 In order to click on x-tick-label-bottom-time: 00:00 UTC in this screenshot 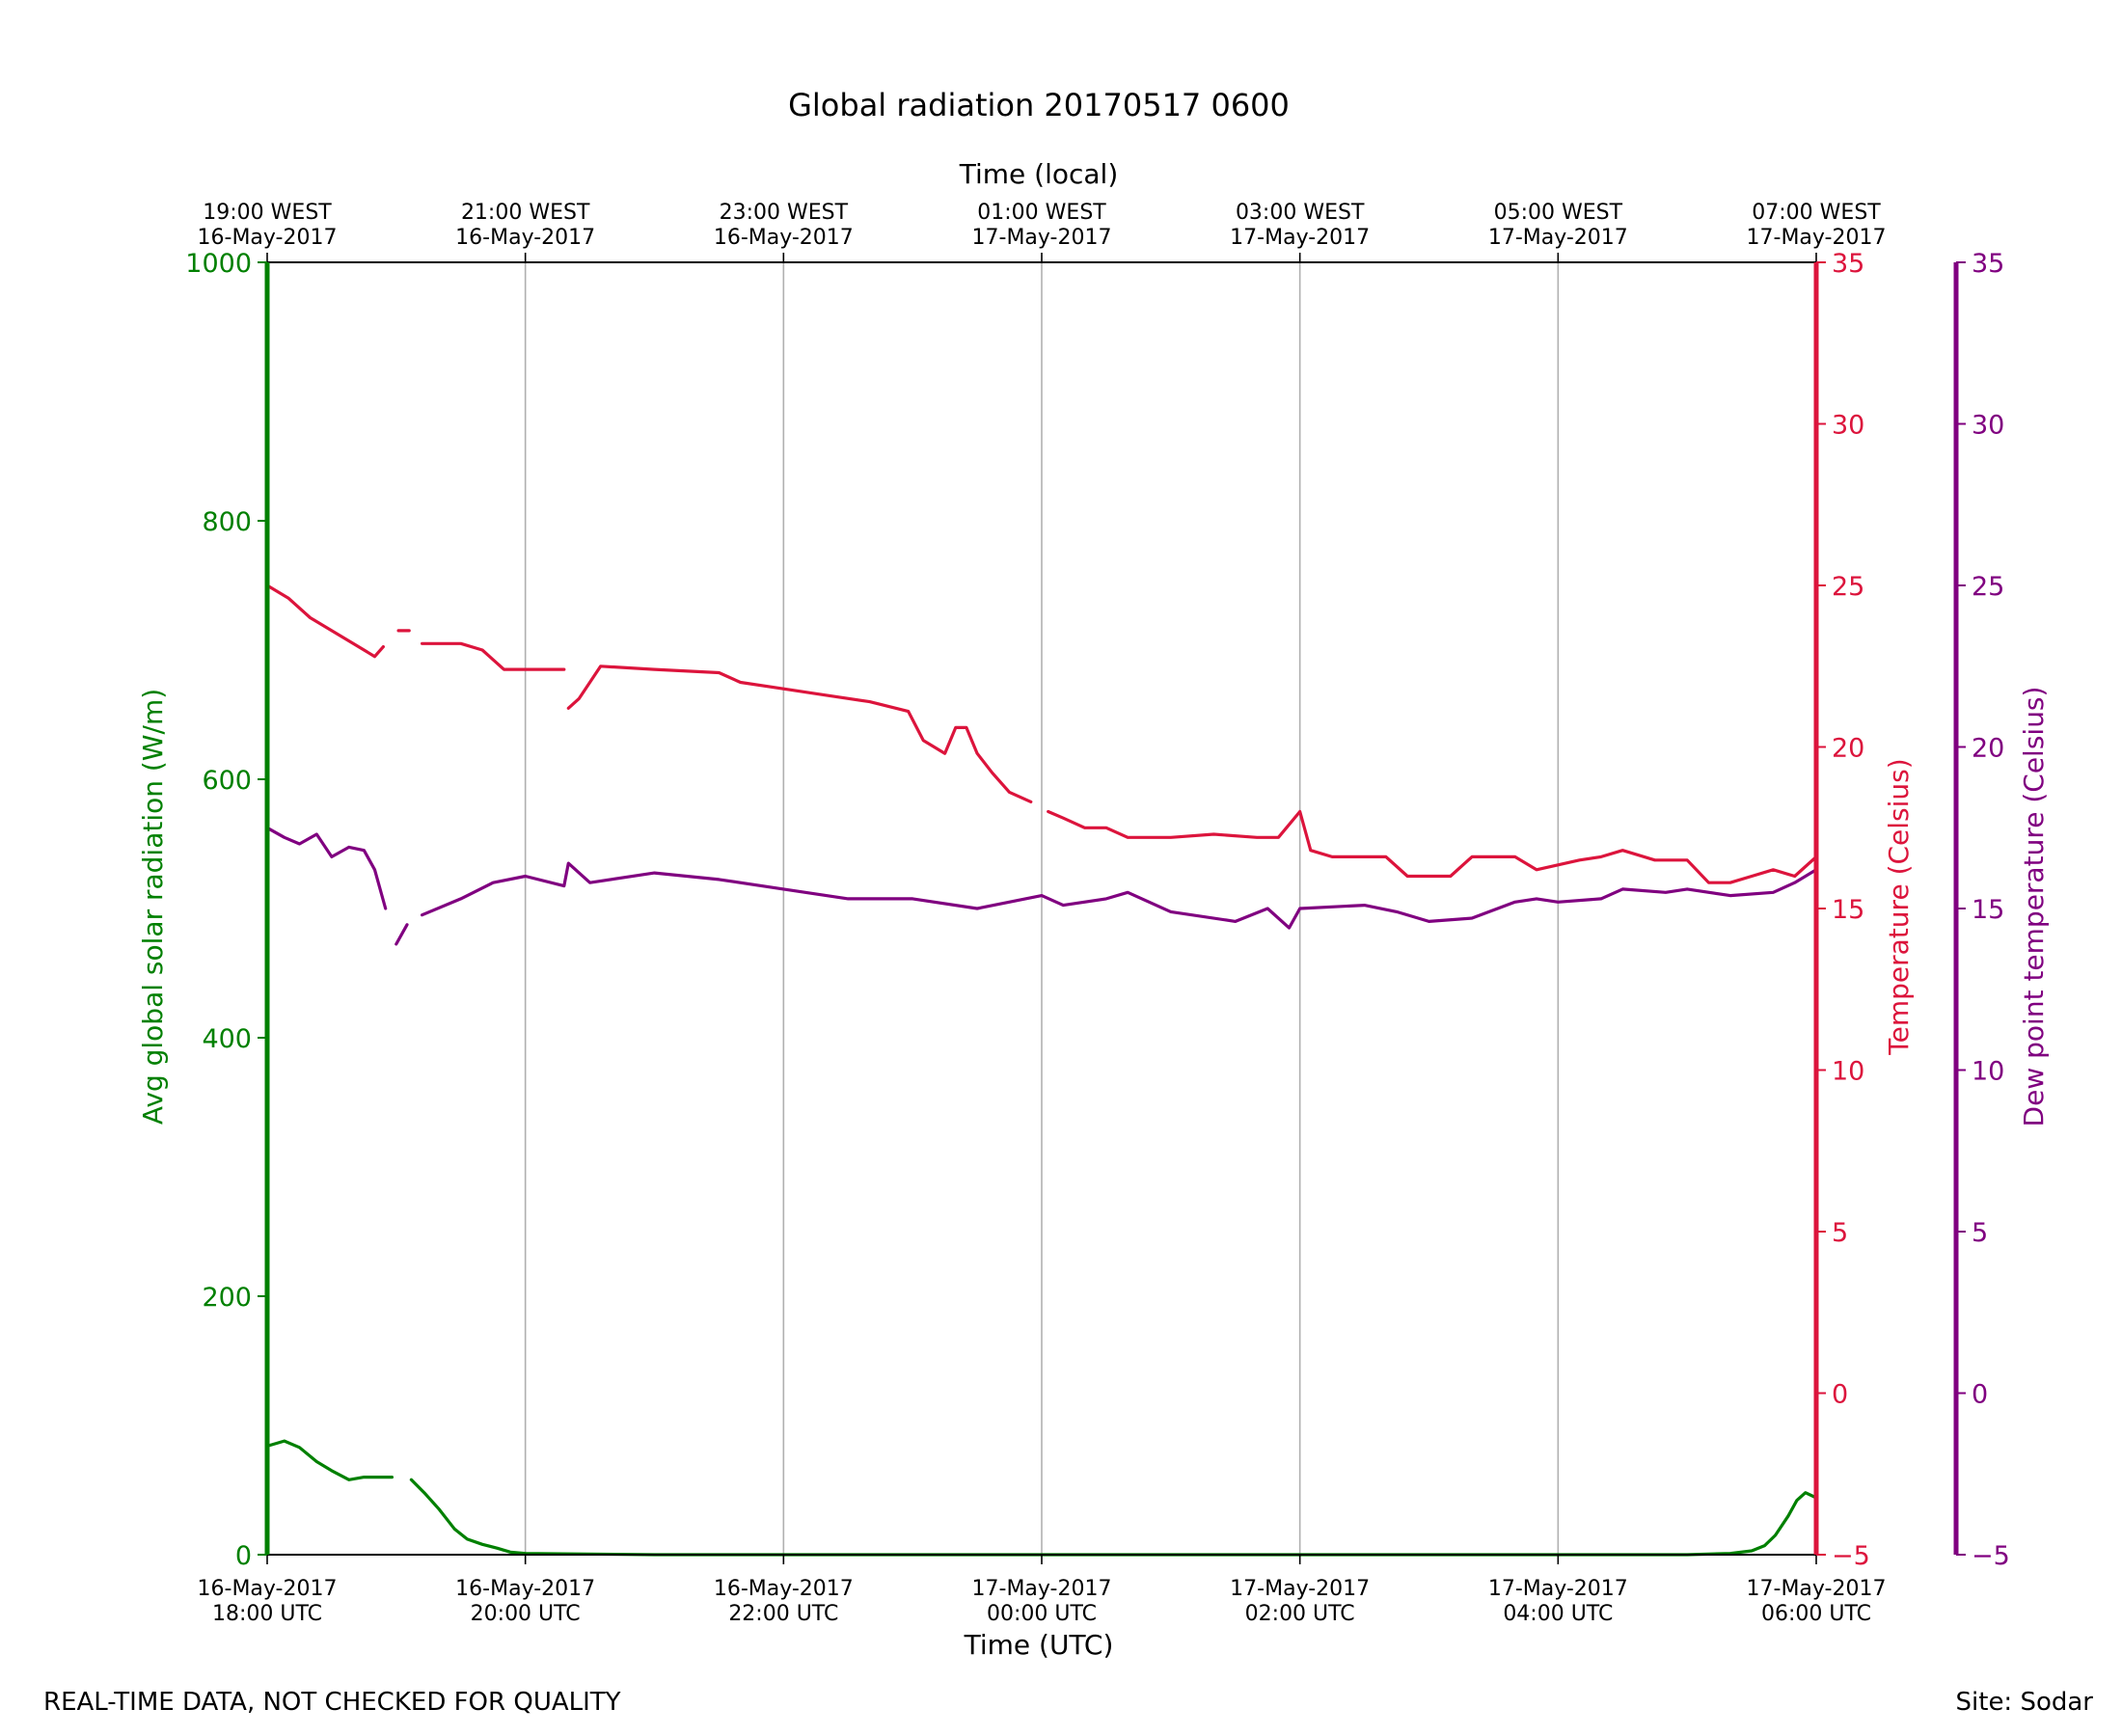, I will do `click(1042, 1614)`.